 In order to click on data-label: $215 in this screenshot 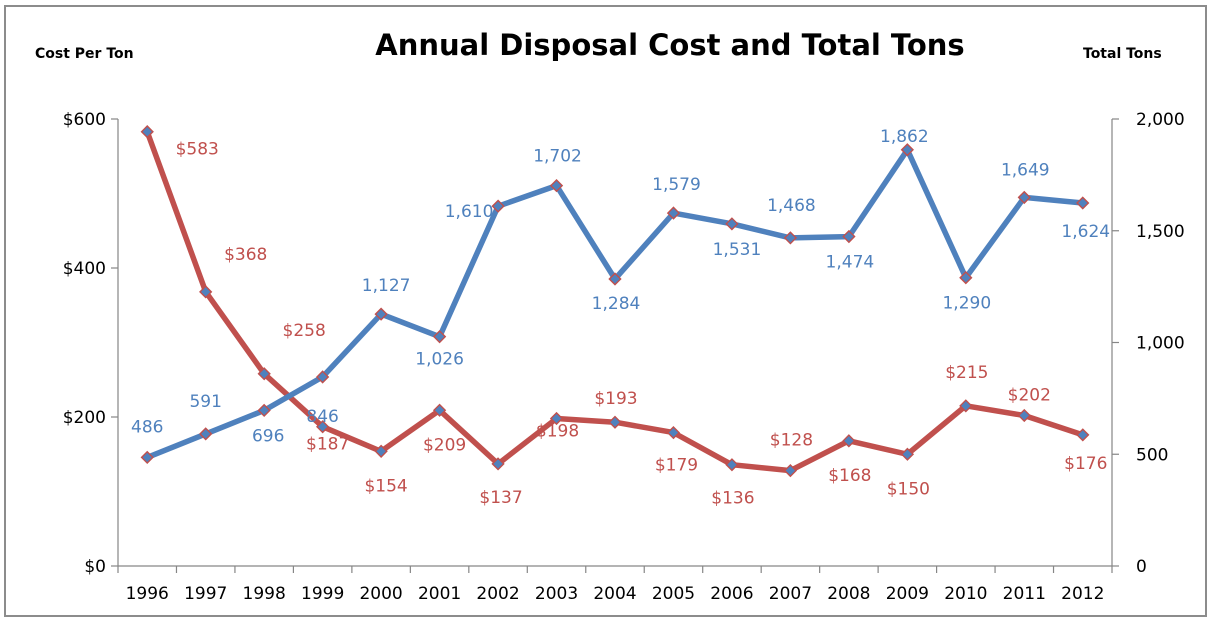, I will do `click(966, 373)`.